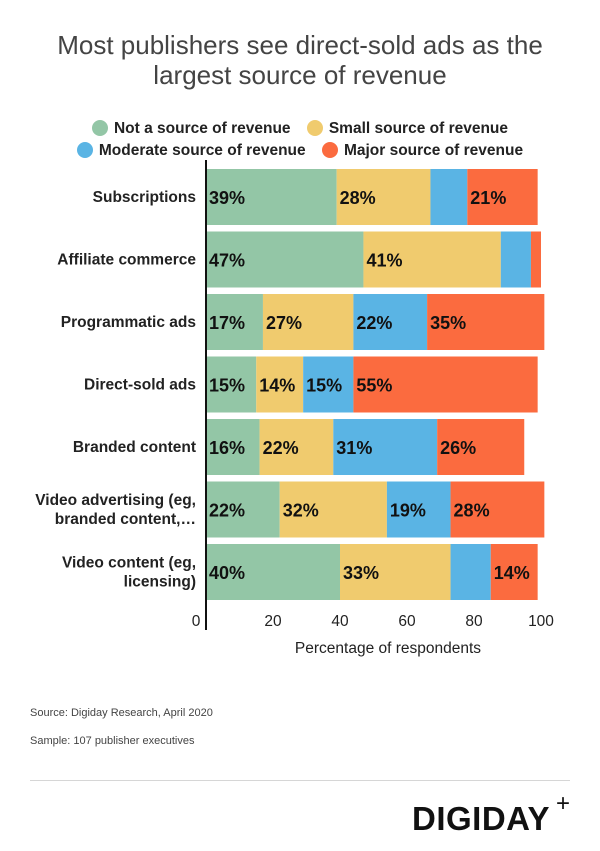  What do you see at coordinates (388, 648) in the screenshot?
I see `x-axis-title: Percentage of respondents` at bounding box center [388, 648].